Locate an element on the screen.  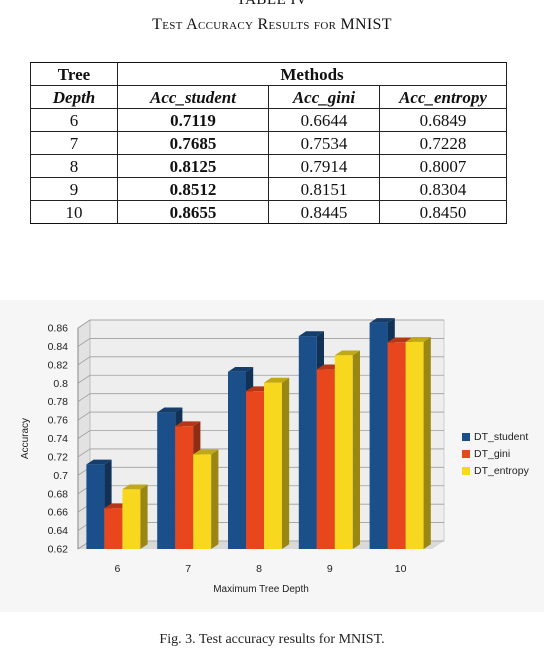
col-header-entropy: Acc_entropy is located at coordinates (443, 97).